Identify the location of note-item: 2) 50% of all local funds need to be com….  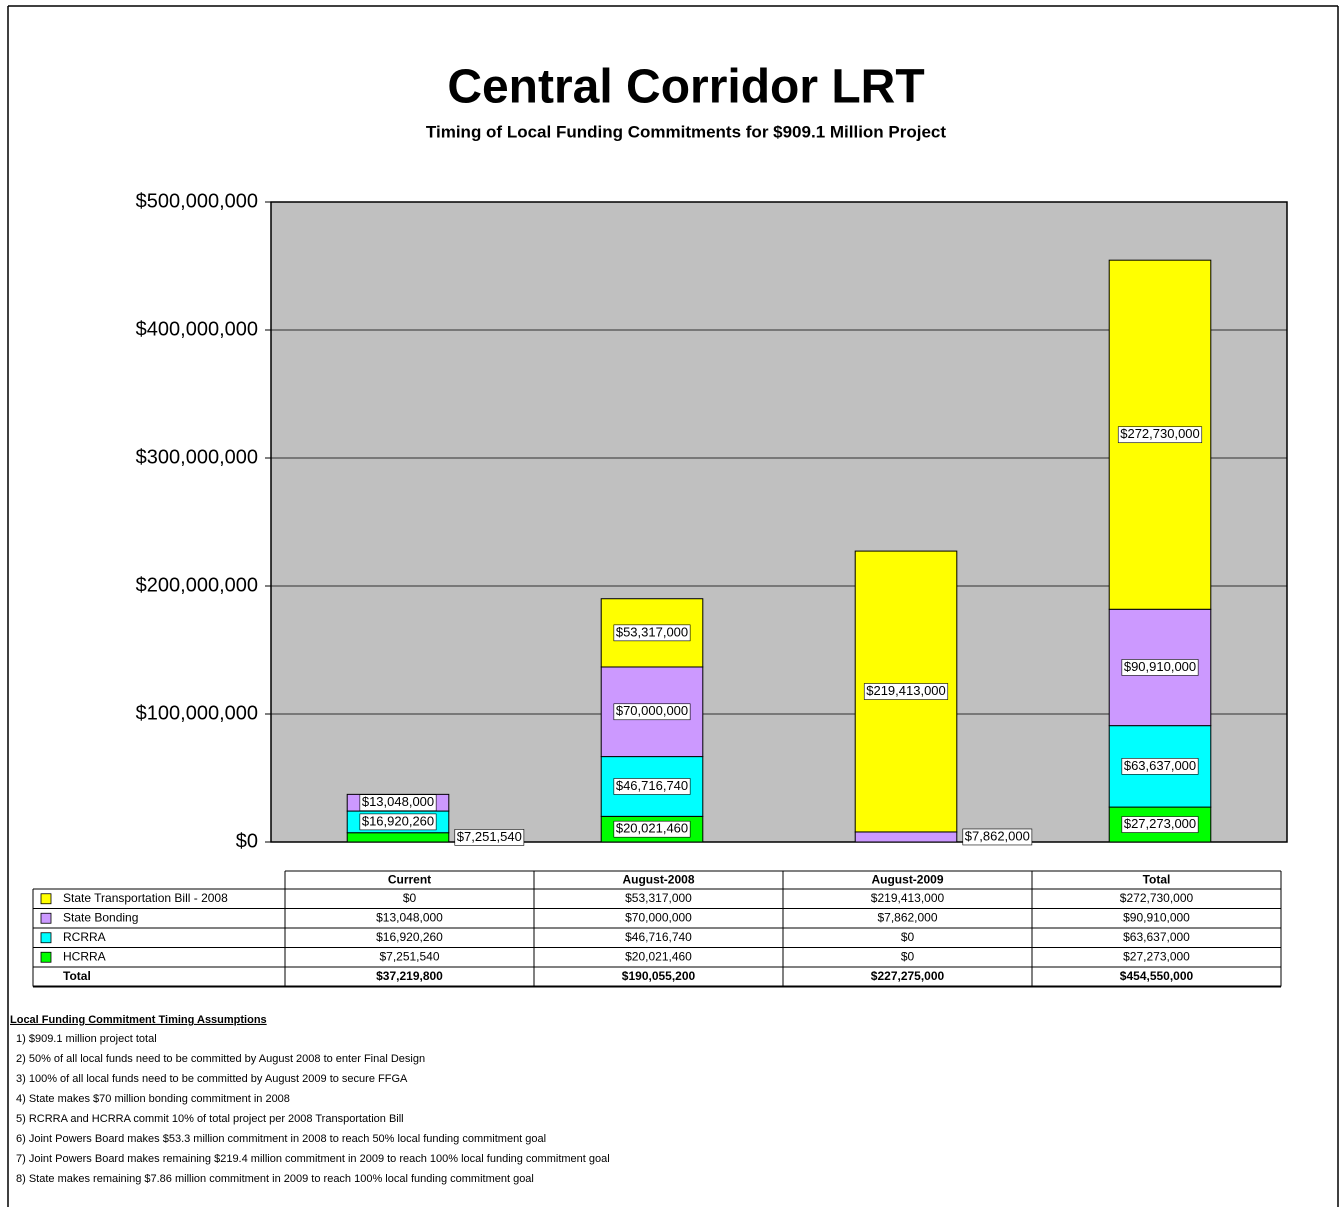
(220, 1059).